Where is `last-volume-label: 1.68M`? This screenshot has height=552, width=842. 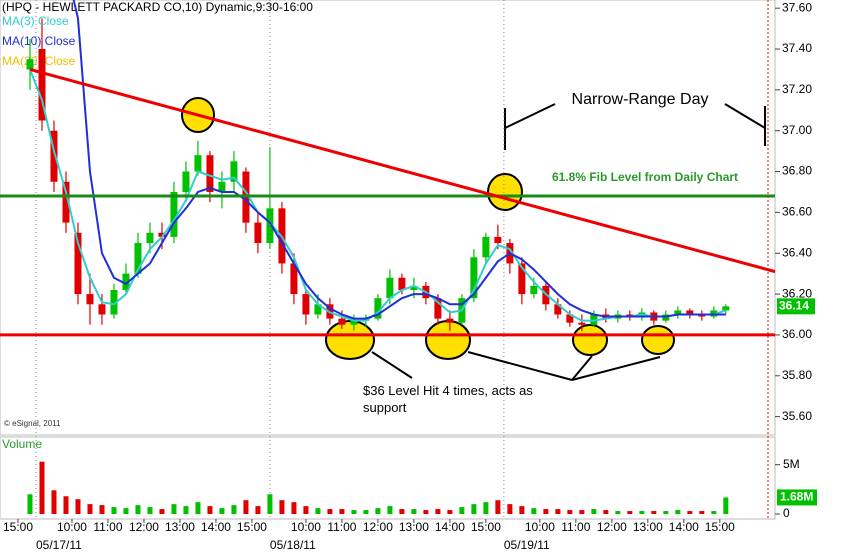
last-volume-label: 1.68M is located at coordinates (796, 497).